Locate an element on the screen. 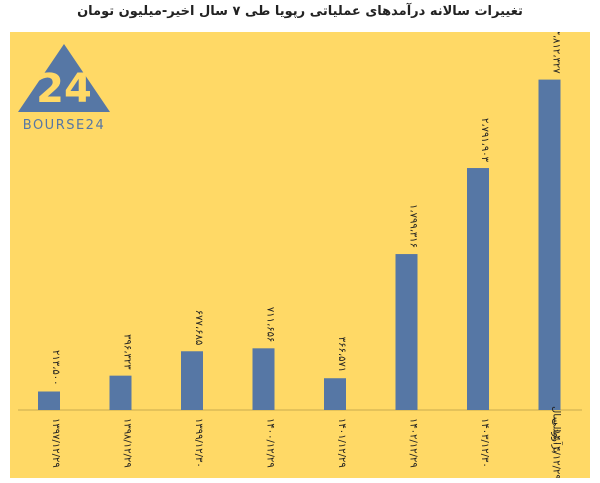 The width and height of the screenshot is (600, 483). x-tick-label: ۱۳۹۸/۱۲/۲۹ is located at coordinates (127, 443).